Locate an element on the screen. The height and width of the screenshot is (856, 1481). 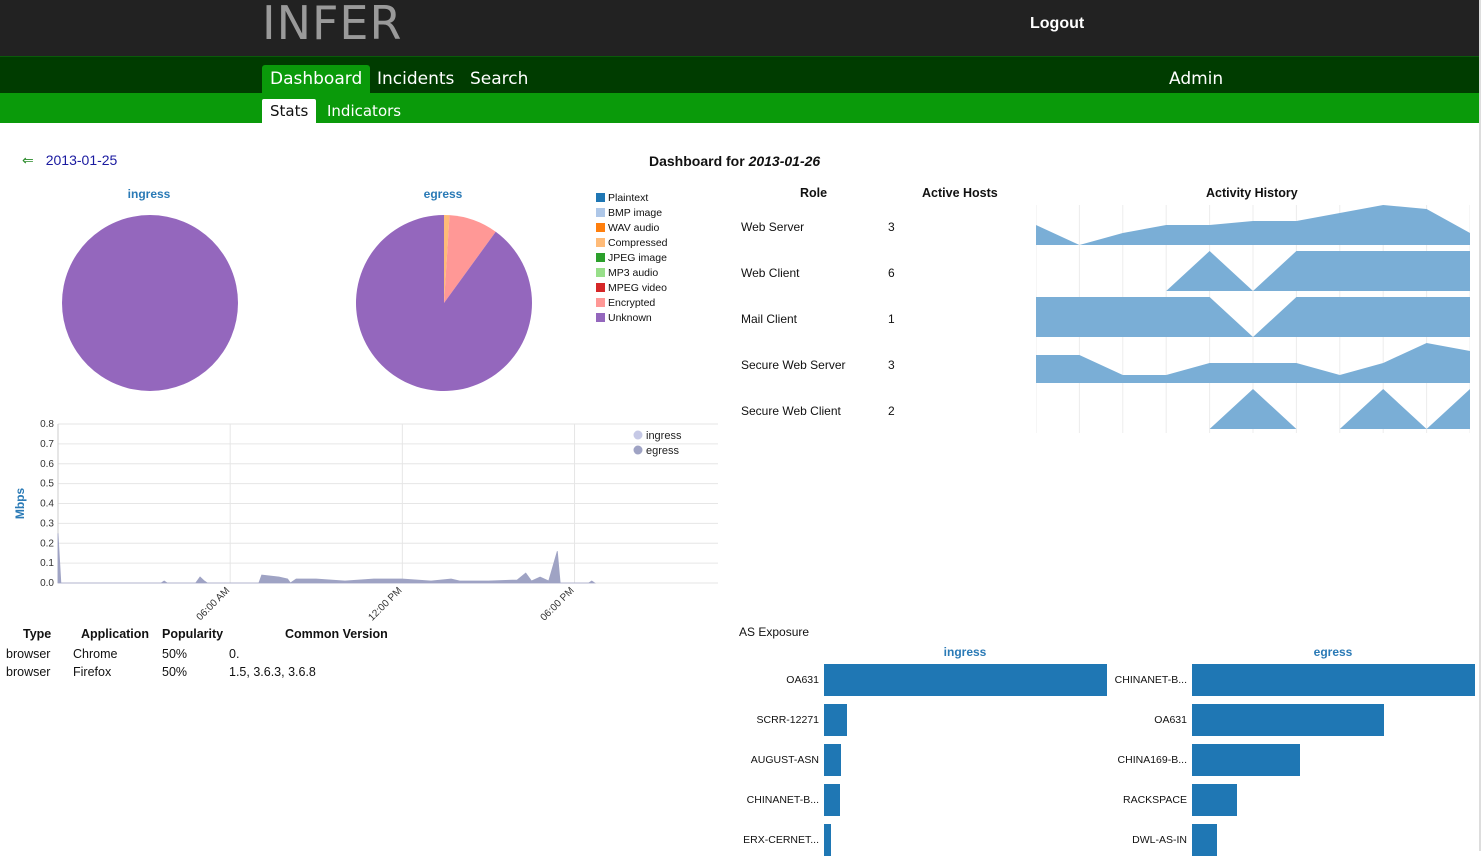
page-title: Dashboard for 2013-01-26 is located at coordinates (734, 161).